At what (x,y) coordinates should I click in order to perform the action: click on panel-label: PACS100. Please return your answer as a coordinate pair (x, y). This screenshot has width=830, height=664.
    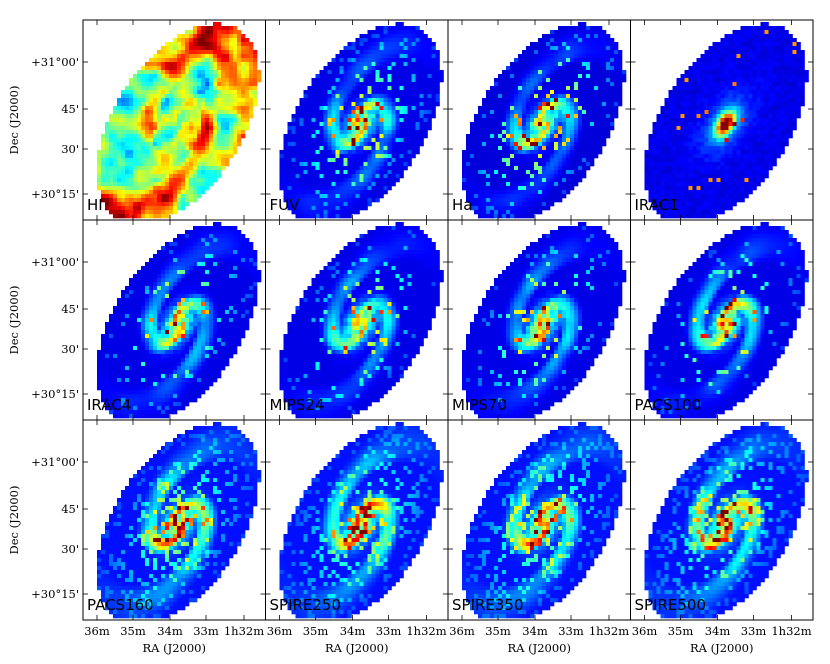
    Looking at the image, I should click on (668, 405).